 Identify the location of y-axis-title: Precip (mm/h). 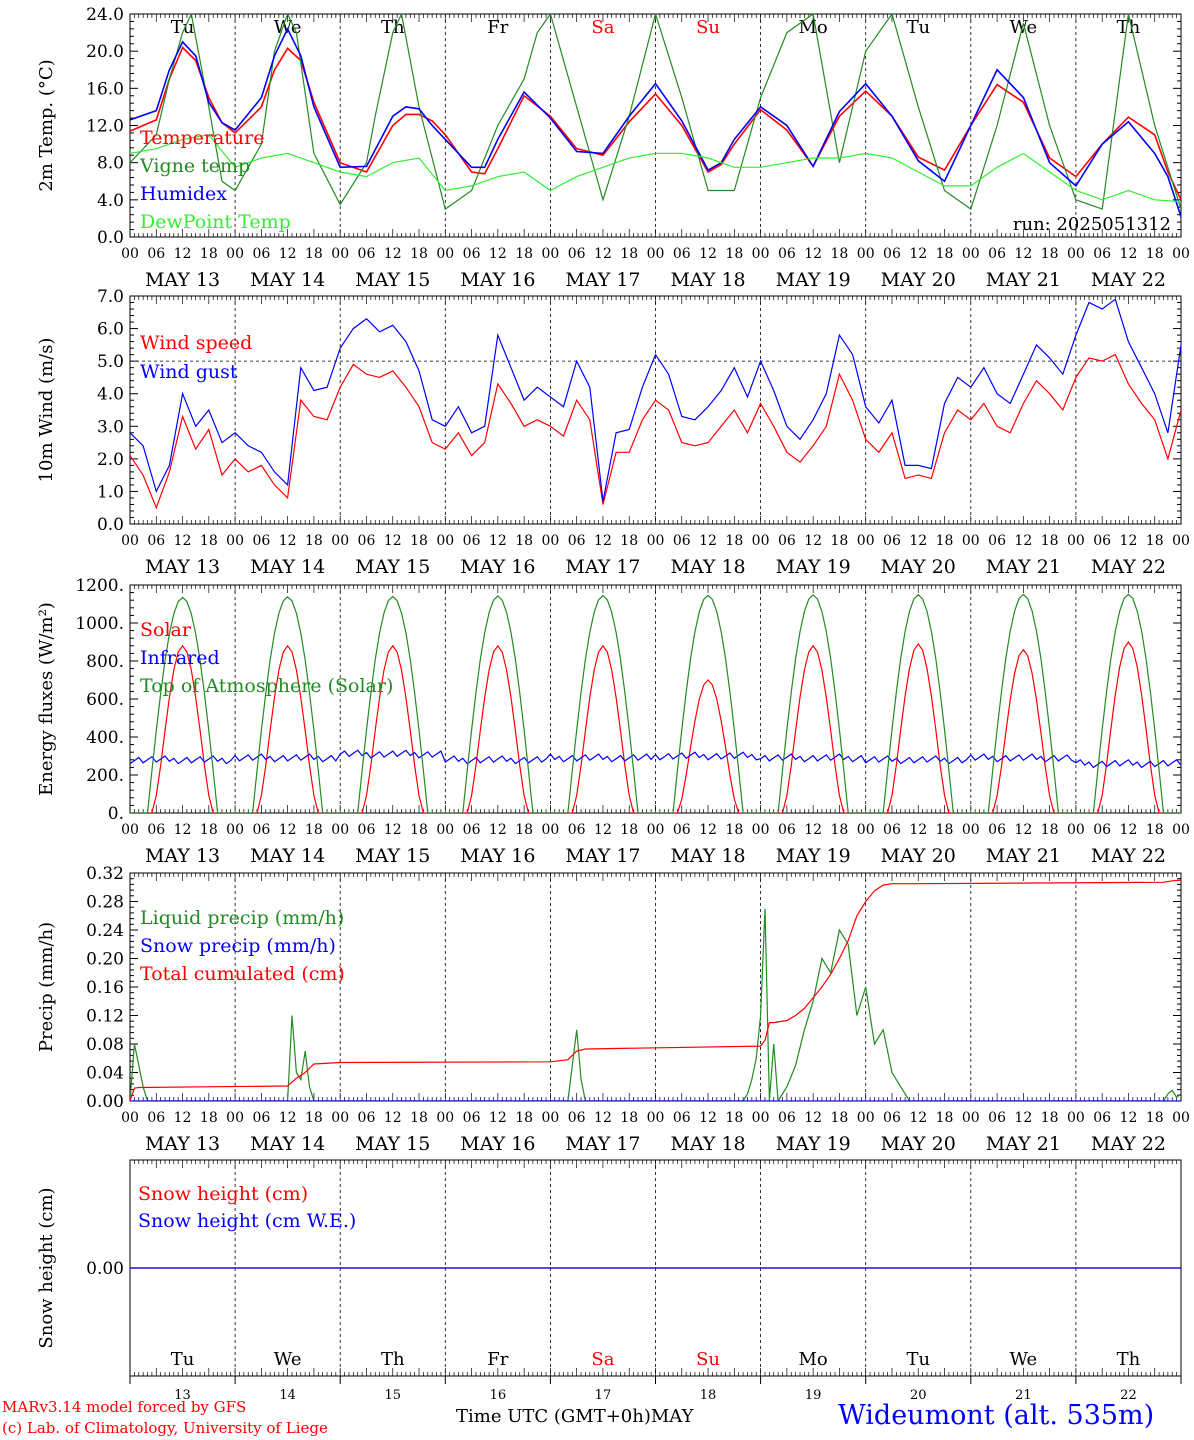
(46, 987).